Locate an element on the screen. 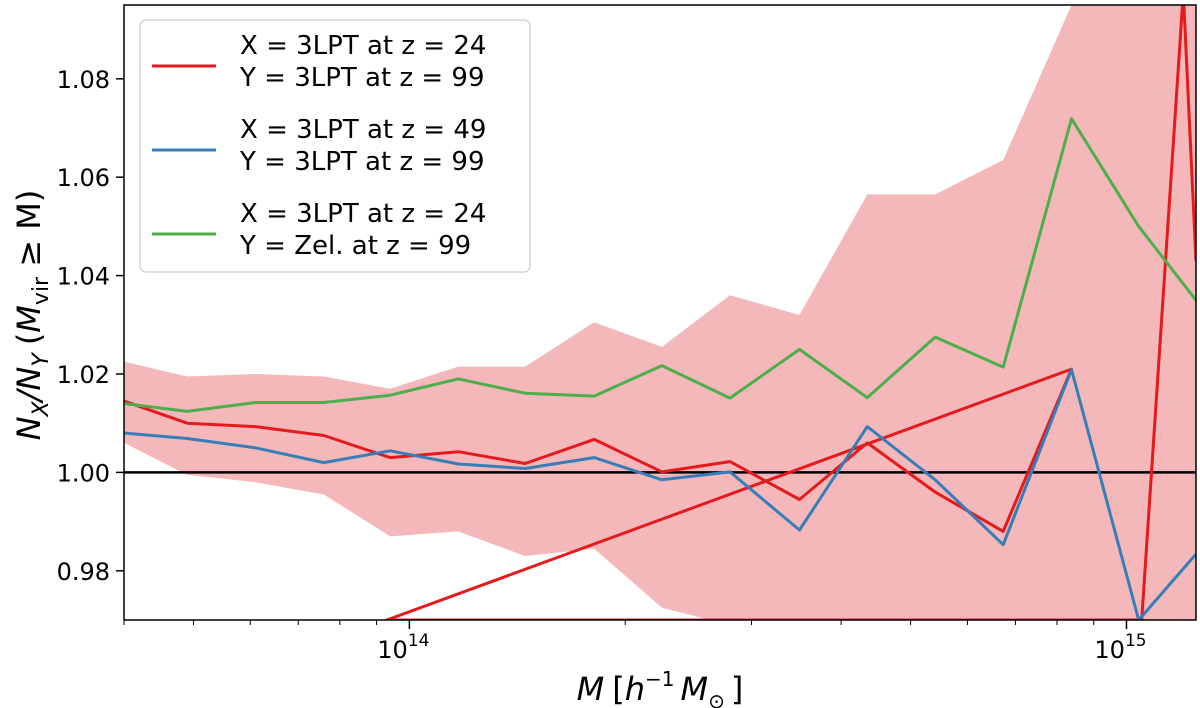 The height and width of the screenshot is (708, 1200). y-axis-ticks: 0.98 1.00 1.02 1.04 1.06 1.08 is located at coordinates (90, 326).